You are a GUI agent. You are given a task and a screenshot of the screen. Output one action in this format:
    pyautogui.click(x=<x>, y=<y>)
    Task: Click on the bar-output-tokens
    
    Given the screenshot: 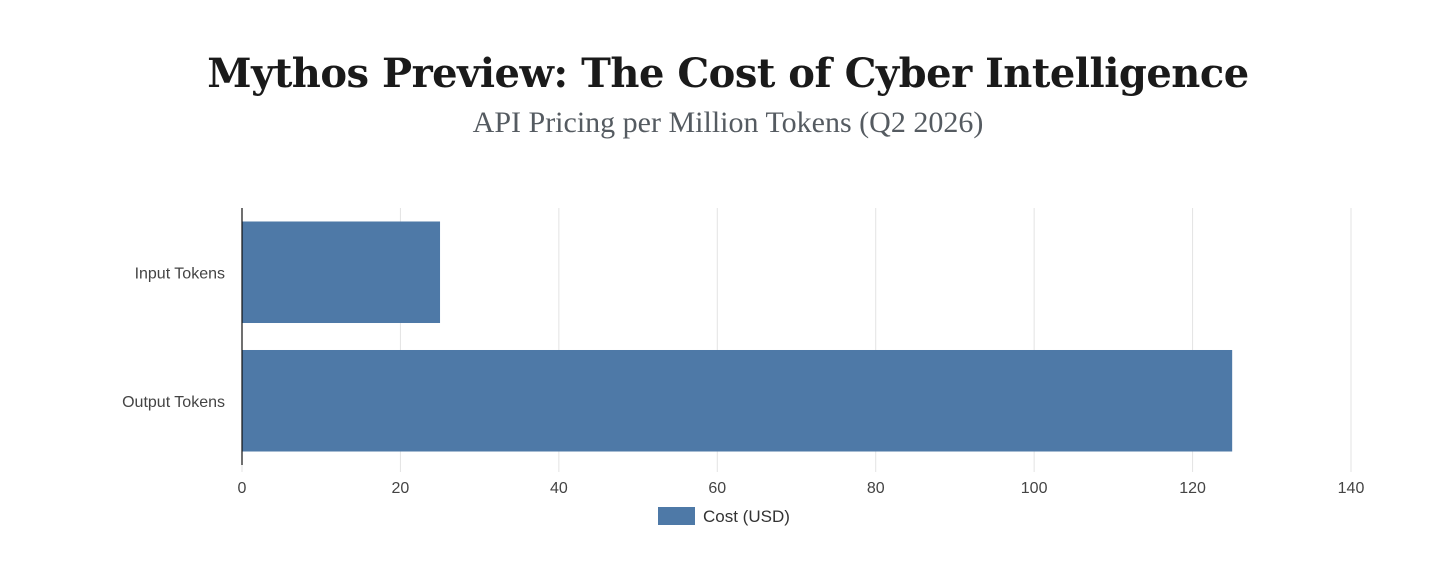 What is the action you would take?
    pyautogui.click(x=737, y=400)
    